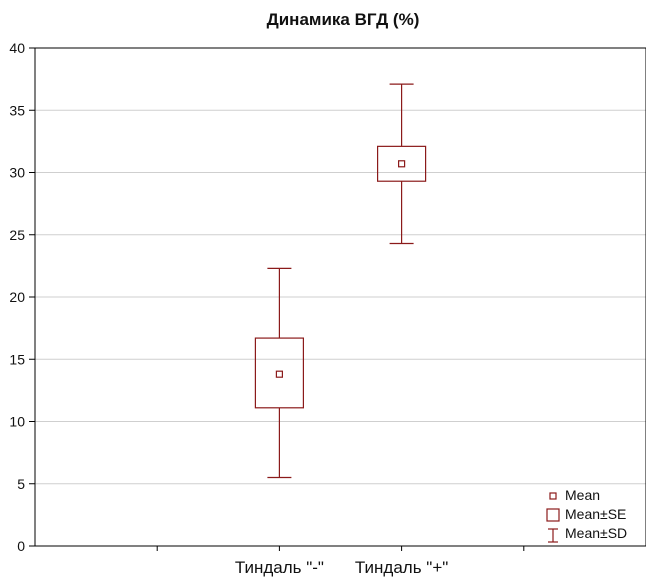  I want to click on y-tick-label: 0, so click(21, 546).